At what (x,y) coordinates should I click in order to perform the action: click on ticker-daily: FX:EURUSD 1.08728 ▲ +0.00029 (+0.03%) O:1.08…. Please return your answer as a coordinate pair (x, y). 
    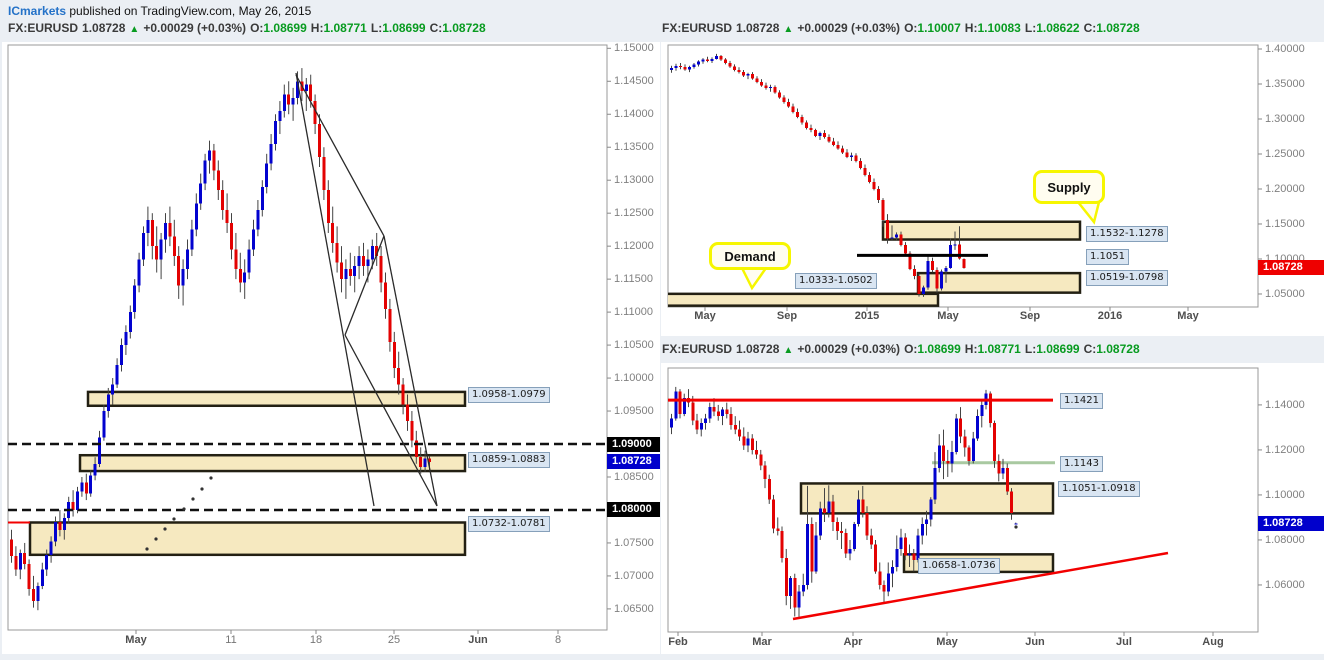
    Looking at the image, I should click on (903, 349).